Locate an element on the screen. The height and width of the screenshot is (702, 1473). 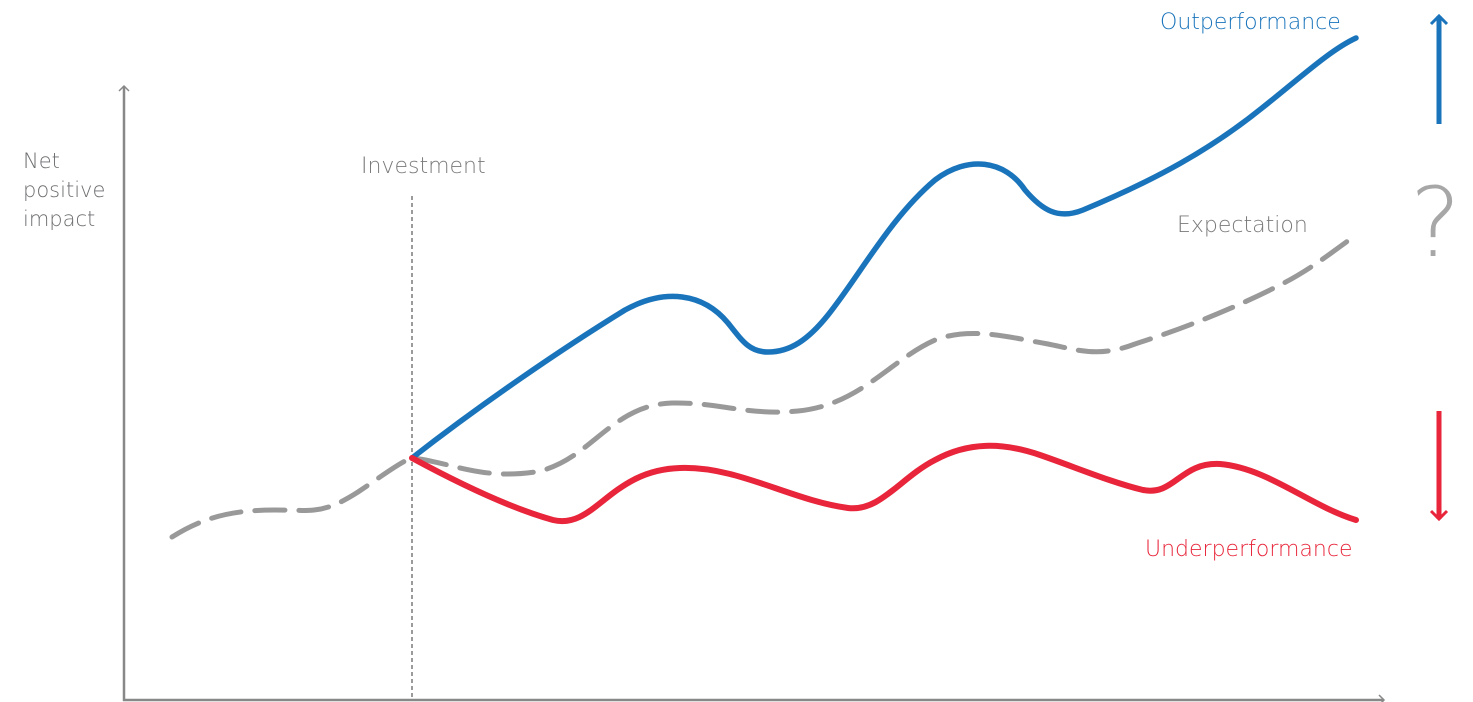
y-axis-label-line-2: positive is located at coordinates (64, 190).